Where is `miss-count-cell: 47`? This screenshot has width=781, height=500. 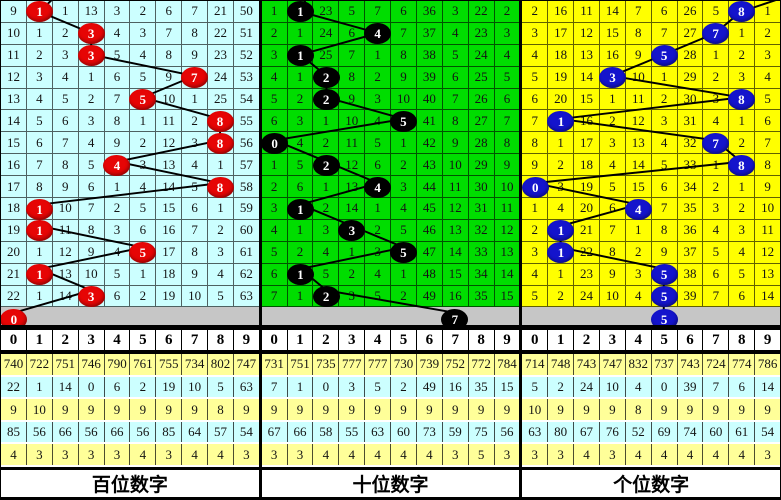 miss-count-cell: 47 is located at coordinates (429, 252).